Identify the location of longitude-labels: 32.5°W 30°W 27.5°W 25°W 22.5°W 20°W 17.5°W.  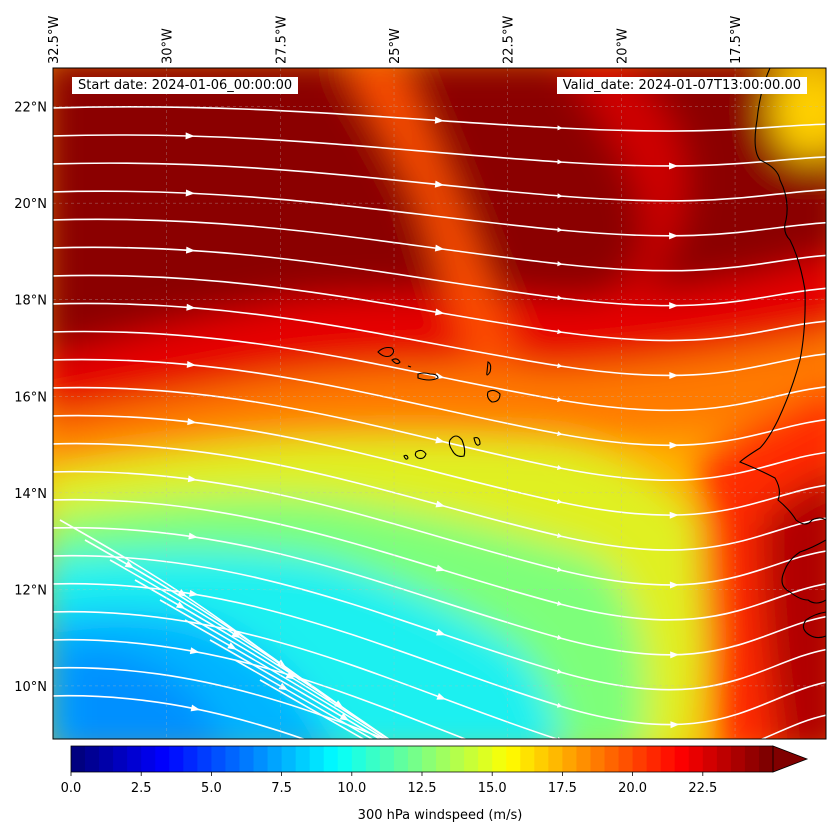
(395, 40).